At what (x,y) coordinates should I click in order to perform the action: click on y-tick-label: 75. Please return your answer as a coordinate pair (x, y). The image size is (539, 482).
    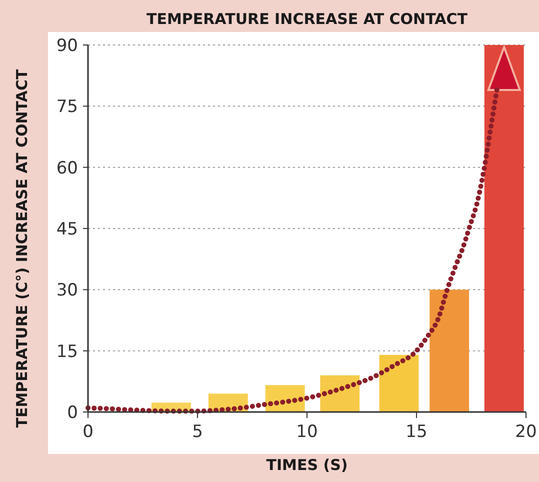
    Looking at the image, I should click on (67, 107).